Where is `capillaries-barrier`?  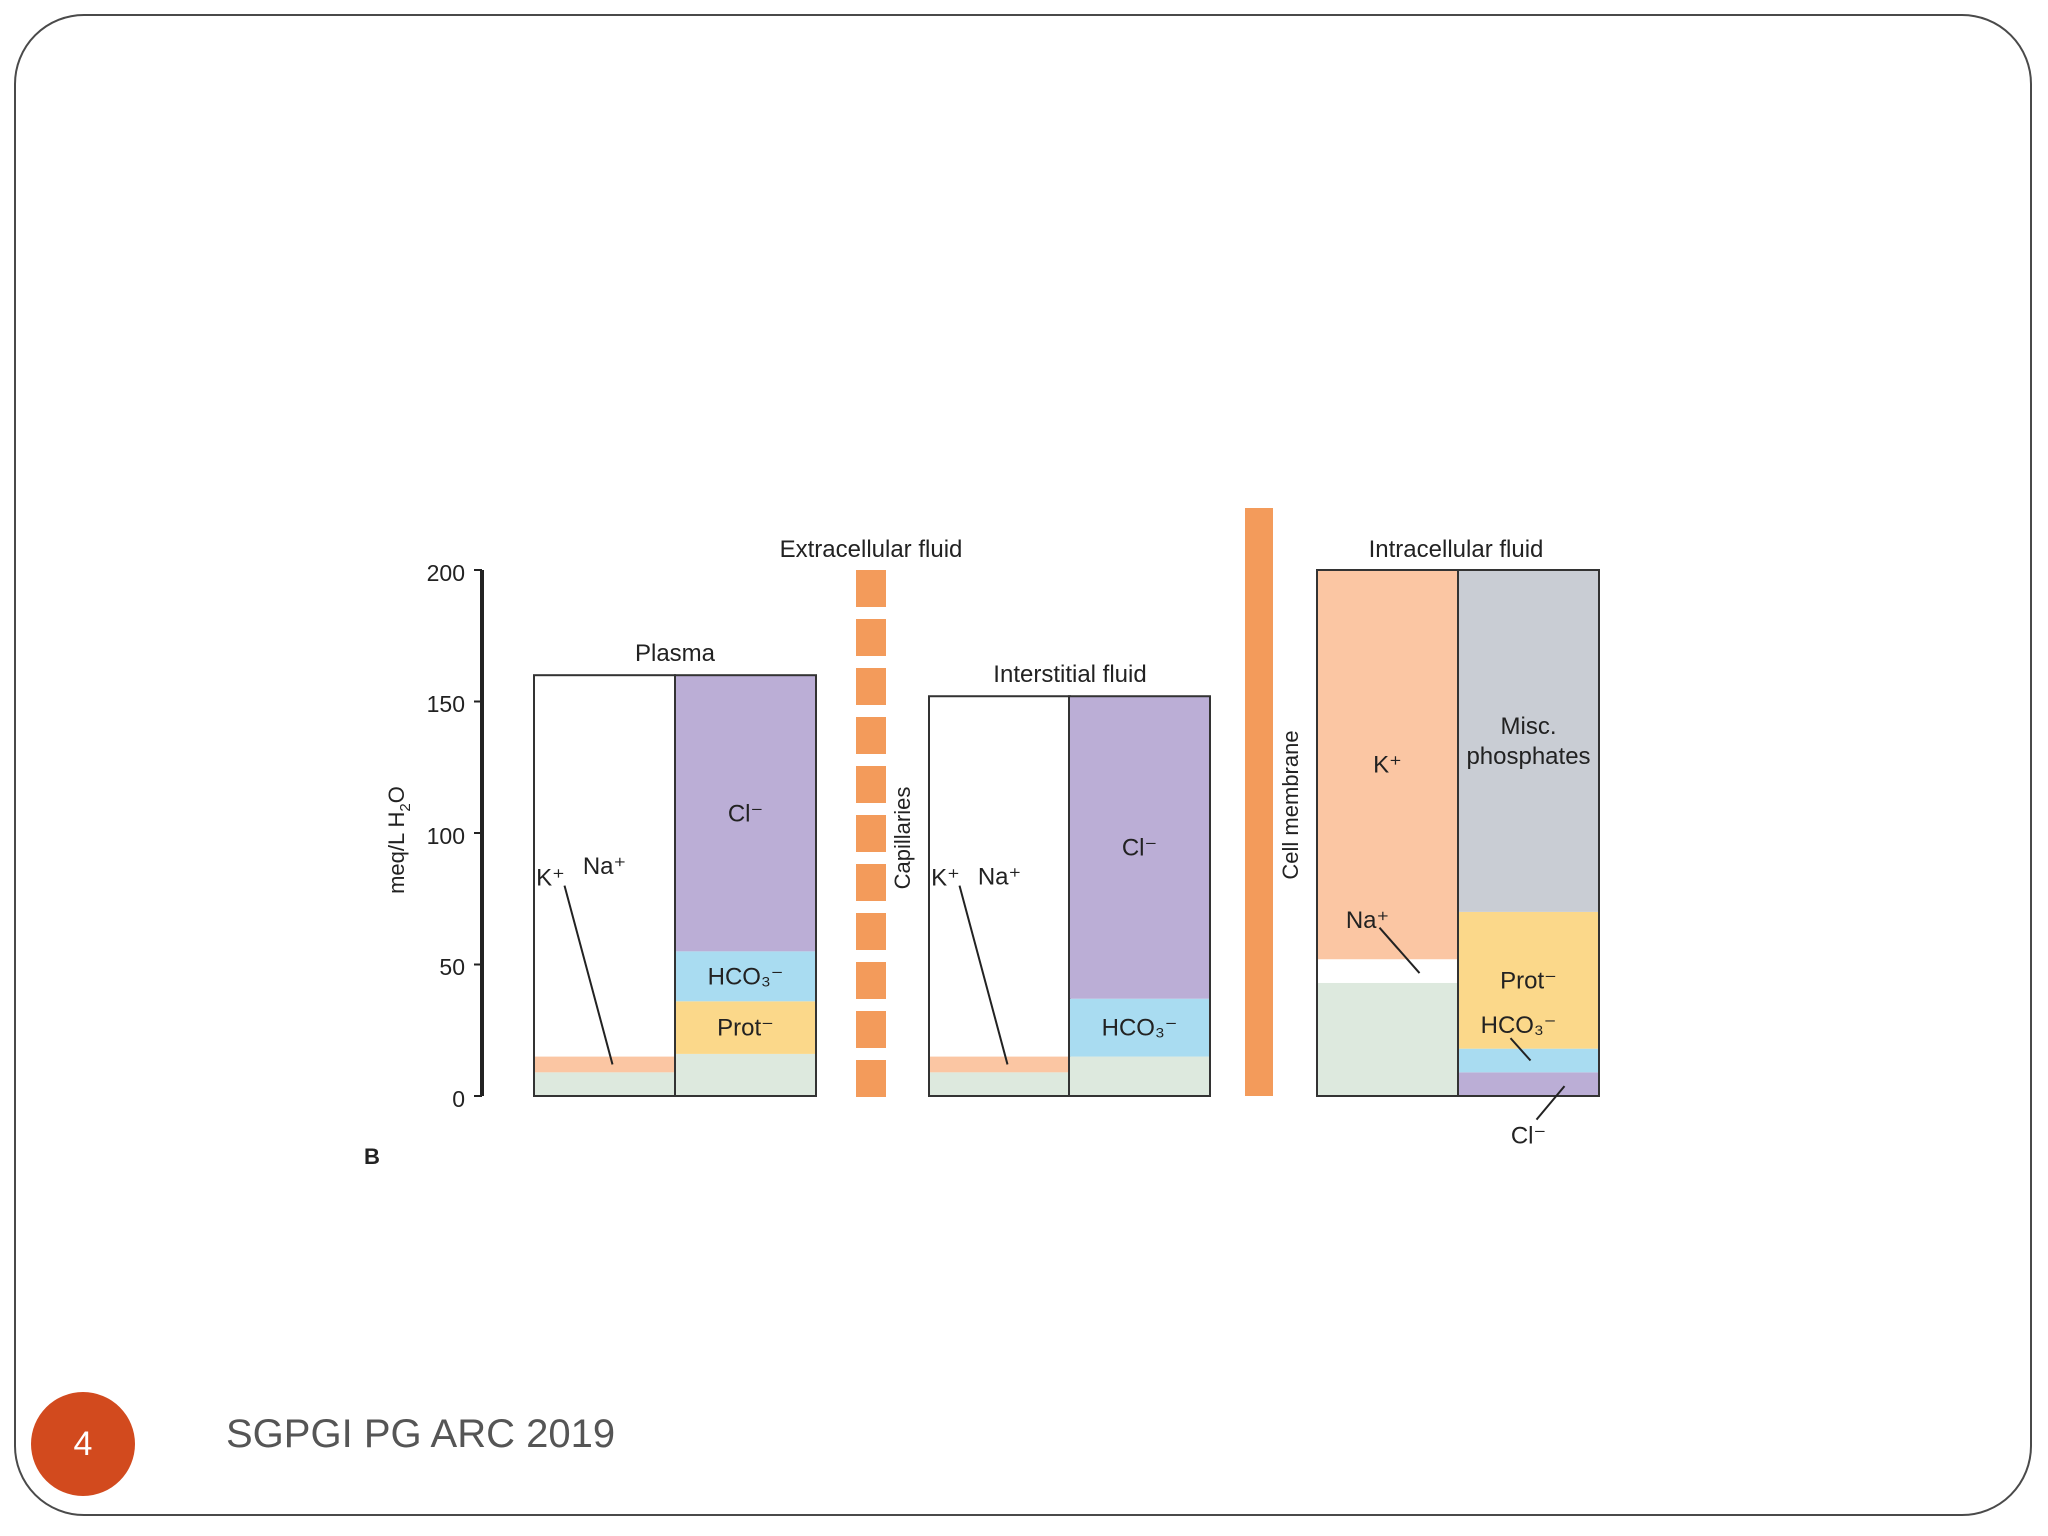 capillaries-barrier is located at coordinates (871, 833).